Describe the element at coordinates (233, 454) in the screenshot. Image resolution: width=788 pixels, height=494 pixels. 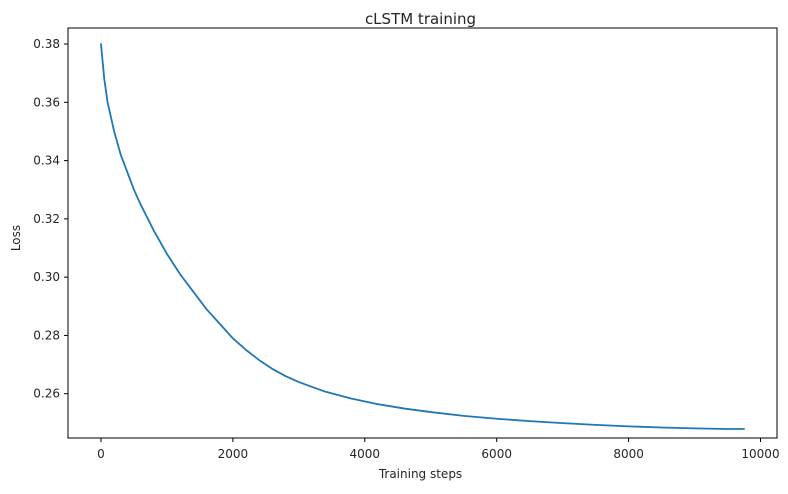
I see `x-tick-label: 2000` at that location.